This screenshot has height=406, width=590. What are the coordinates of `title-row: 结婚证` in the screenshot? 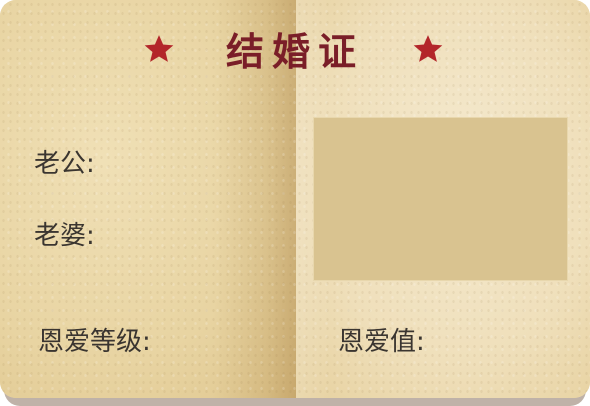 It's located at (295, 56).